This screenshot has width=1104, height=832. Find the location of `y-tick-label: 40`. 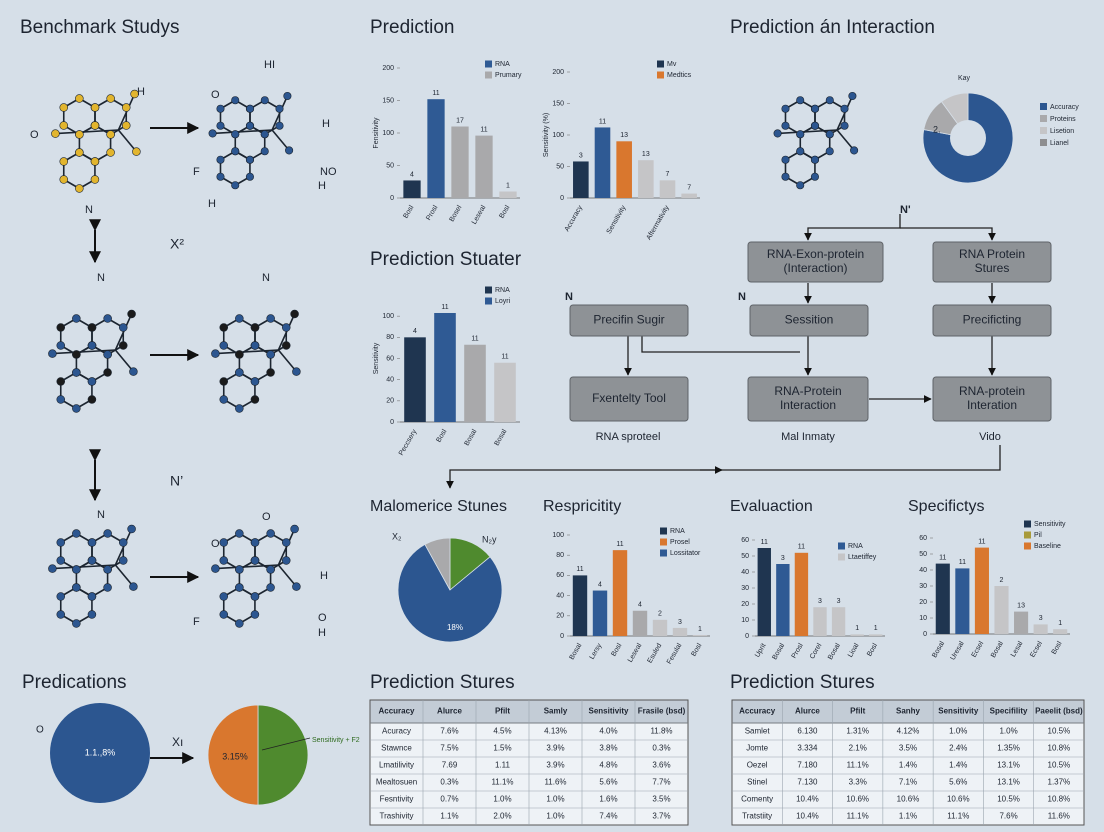

y-tick-label: 40 is located at coordinates (560, 595).